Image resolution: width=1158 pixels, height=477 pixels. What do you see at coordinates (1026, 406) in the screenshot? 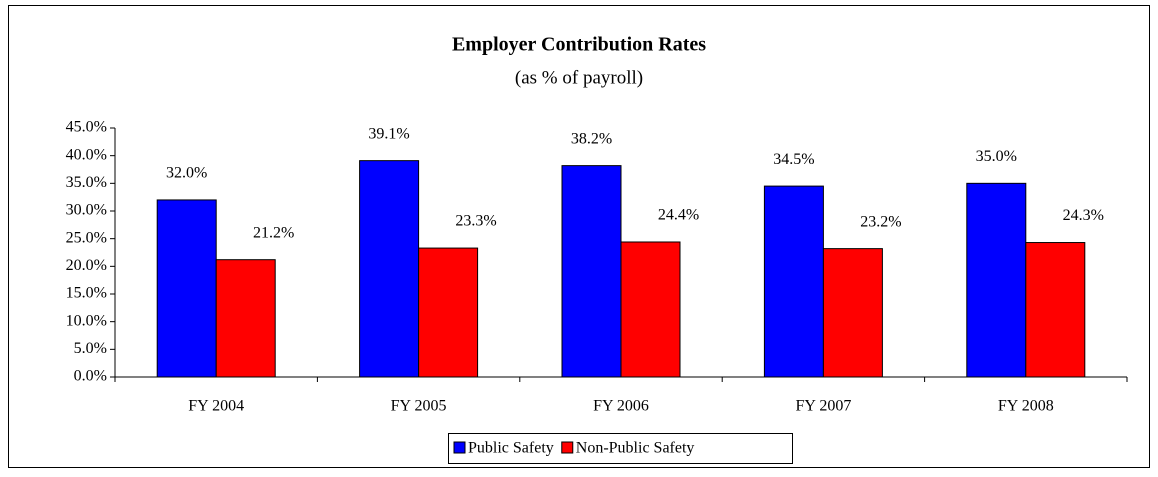
I see `x-tick-label: FY 2008` at bounding box center [1026, 406].